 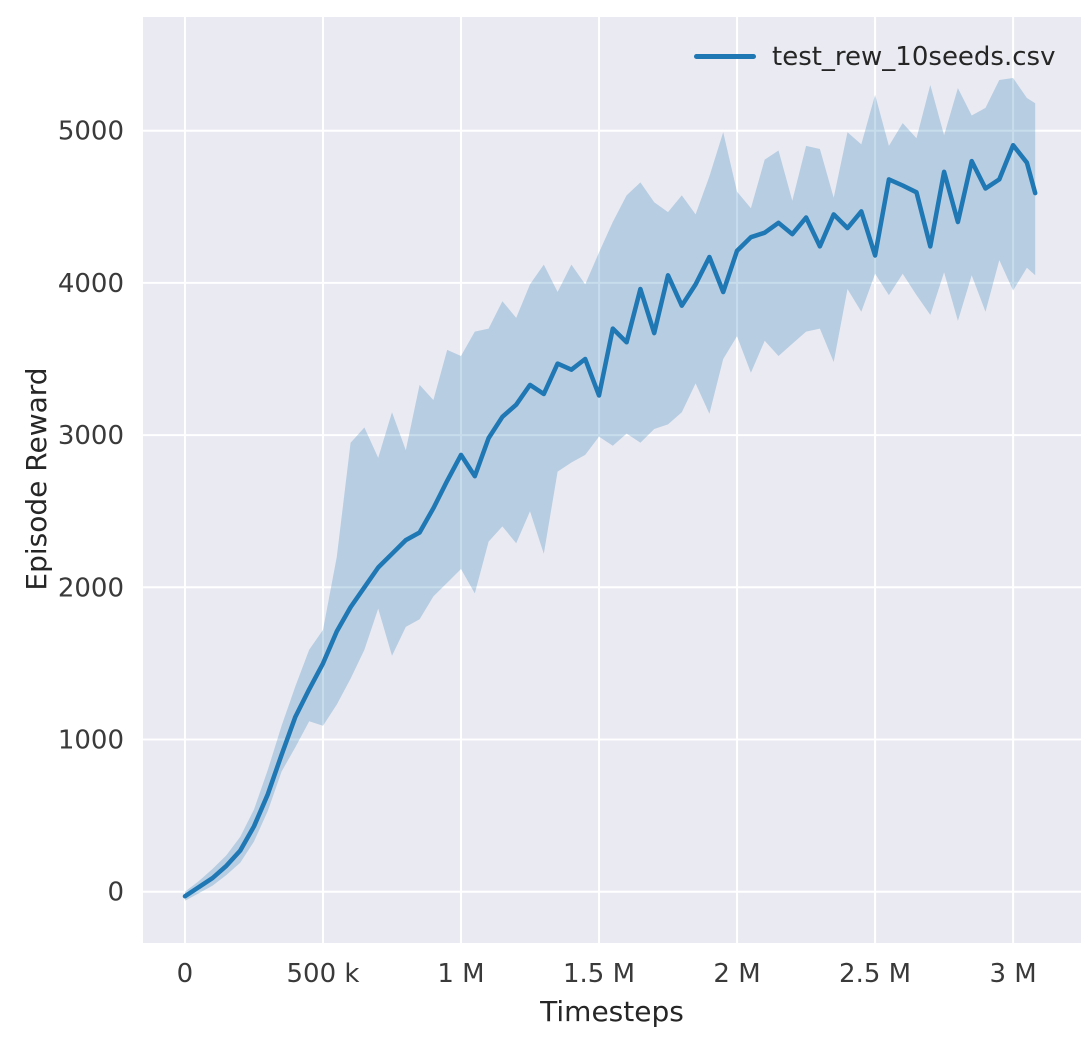 I want to click on x-tick-label: 1 M, so click(x=460, y=974).